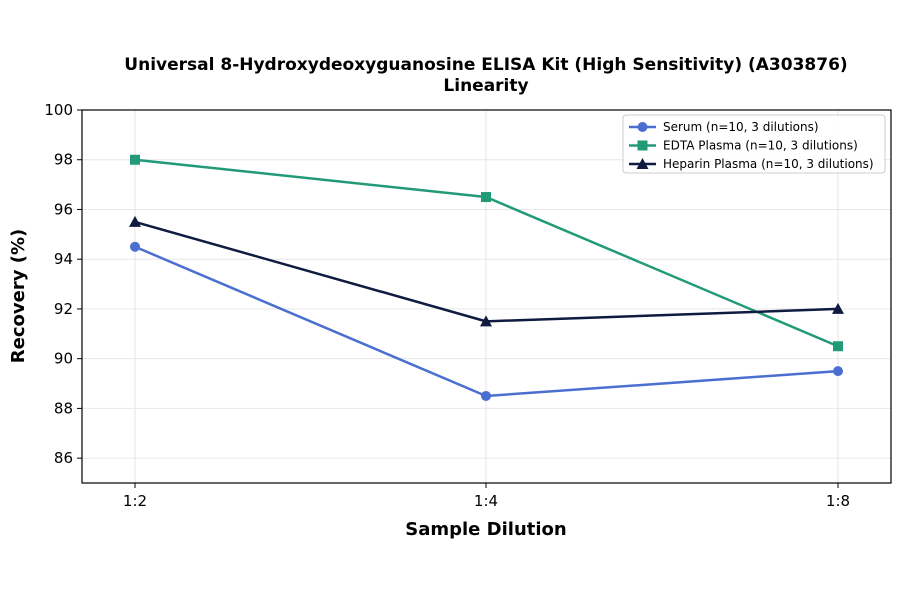 The image size is (900, 594). I want to click on y-axis-ticks: 86 88 90 92 94 96 98 100, so click(63, 284).